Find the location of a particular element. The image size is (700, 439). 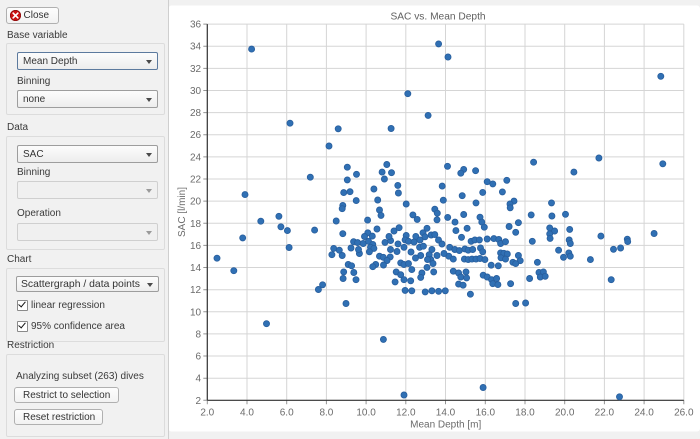

svg-text: 2 is located at coordinates (199, 401).